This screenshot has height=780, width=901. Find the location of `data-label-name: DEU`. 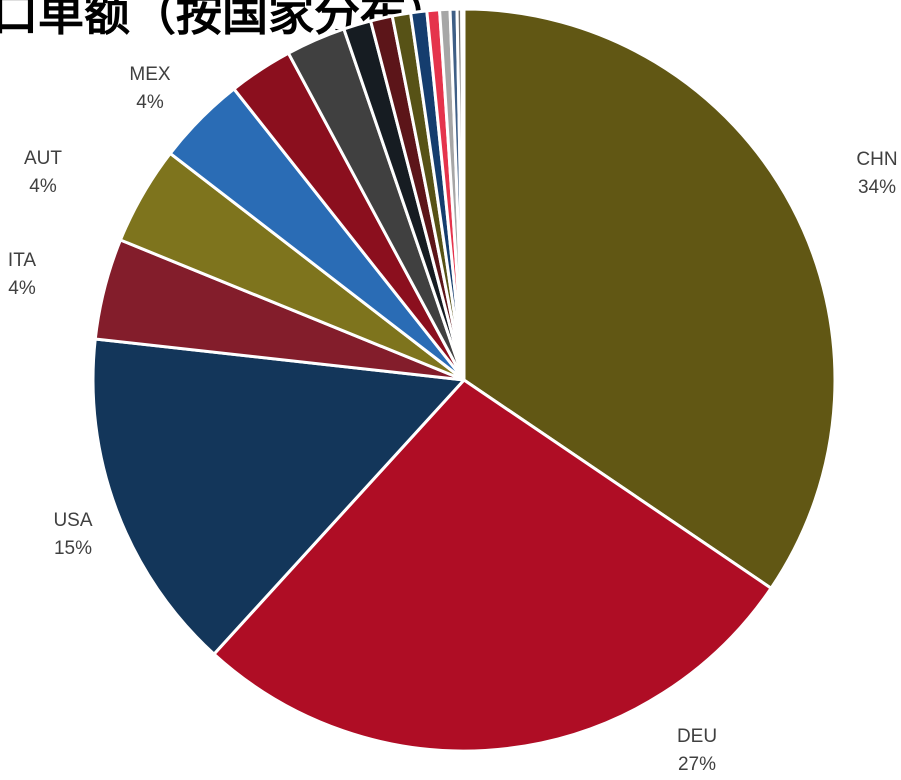

data-label-name: DEU is located at coordinates (697, 736).